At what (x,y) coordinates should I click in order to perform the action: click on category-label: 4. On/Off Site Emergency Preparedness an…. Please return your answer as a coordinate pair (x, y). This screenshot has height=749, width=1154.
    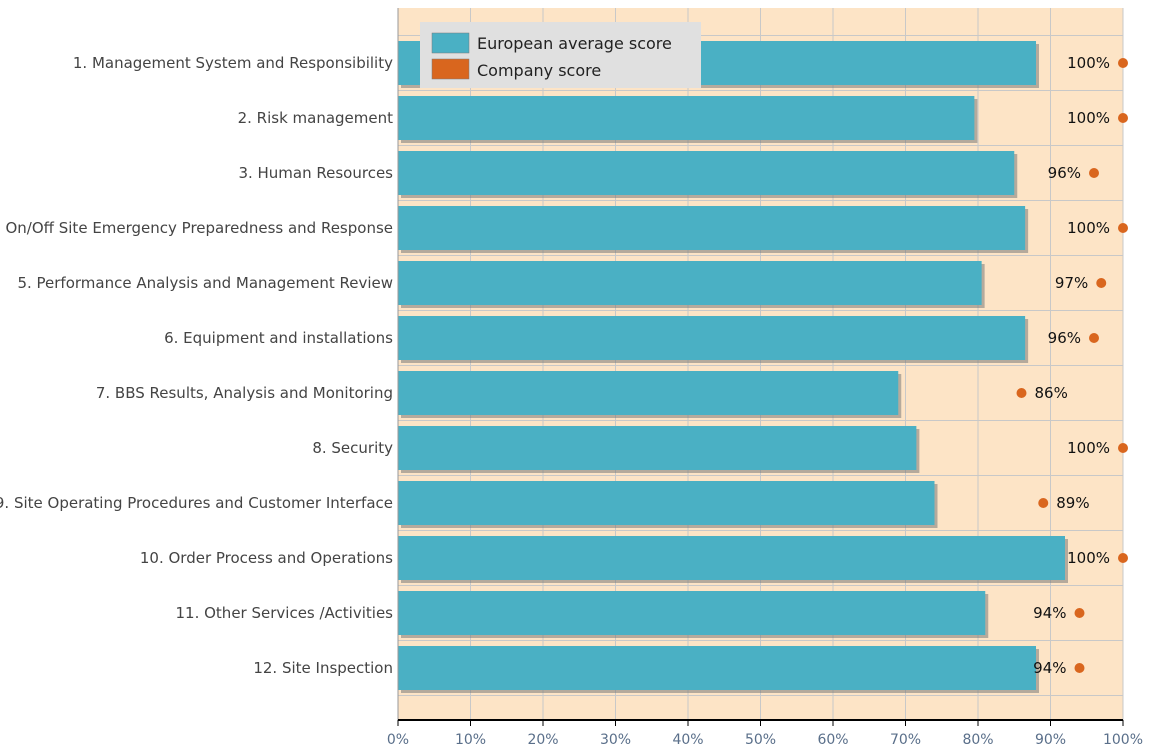
    Looking at the image, I should click on (196, 228).